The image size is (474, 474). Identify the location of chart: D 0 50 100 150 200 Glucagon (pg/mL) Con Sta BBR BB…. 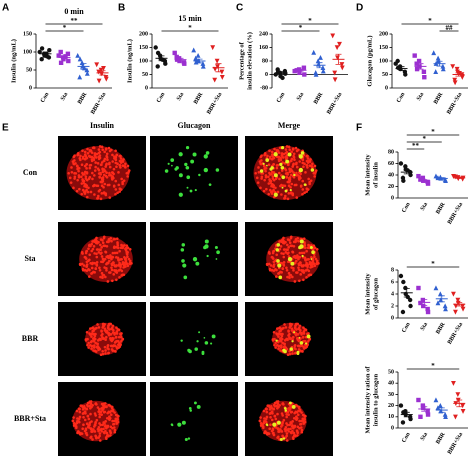
(412, 59).